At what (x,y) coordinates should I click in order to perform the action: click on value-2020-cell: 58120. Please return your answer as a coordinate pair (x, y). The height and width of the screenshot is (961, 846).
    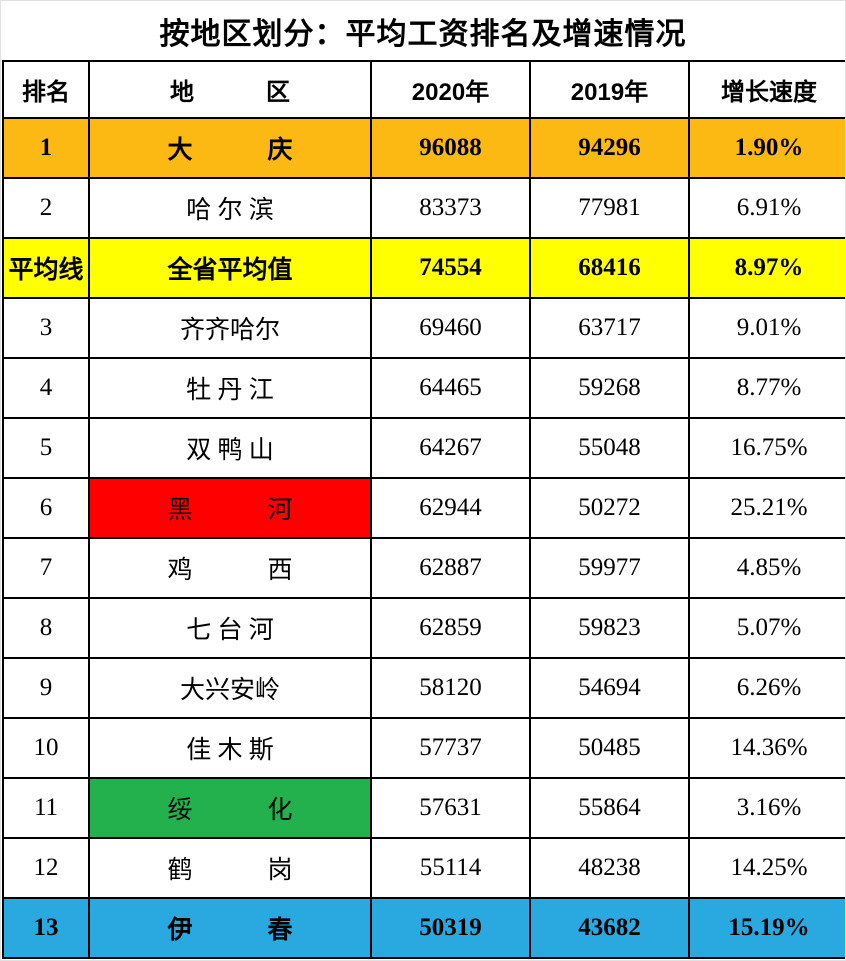
    Looking at the image, I should click on (450, 688).